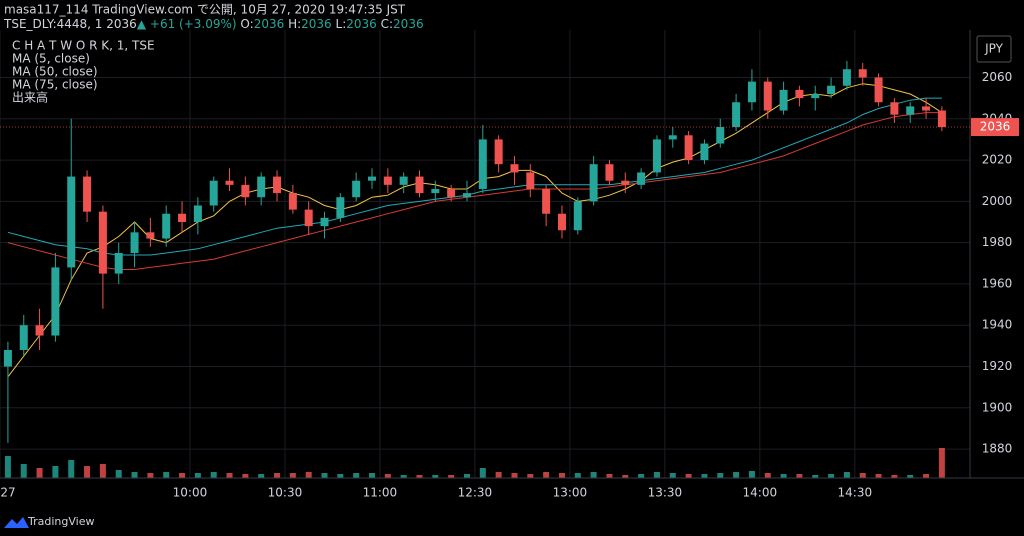 The height and width of the screenshot is (536, 1024). I want to click on y-tick-label: 2060, so click(997, 77).